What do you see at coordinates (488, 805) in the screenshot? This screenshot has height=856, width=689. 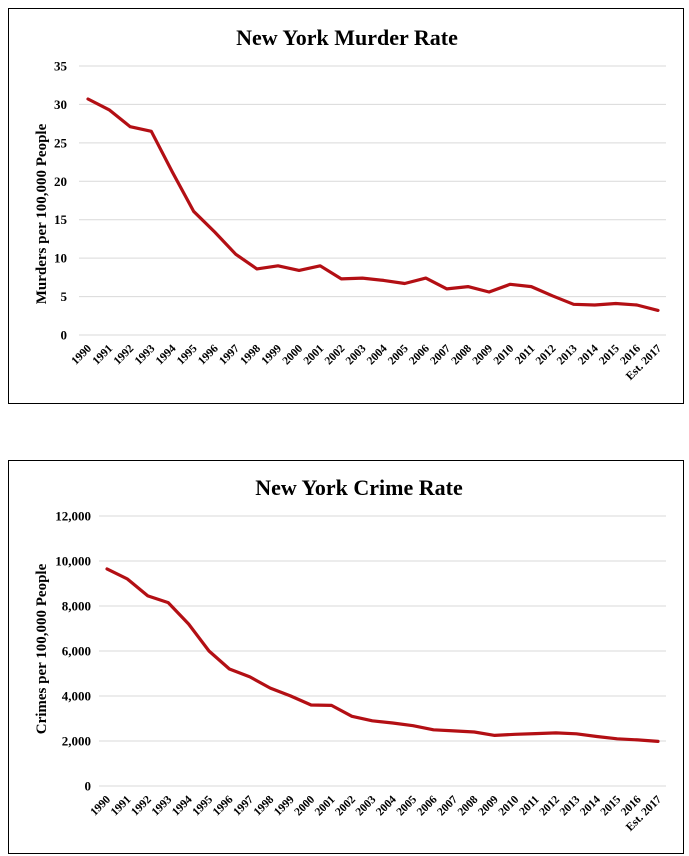 I see `x-tick-label: 2009` at bounding box center [488, 805].